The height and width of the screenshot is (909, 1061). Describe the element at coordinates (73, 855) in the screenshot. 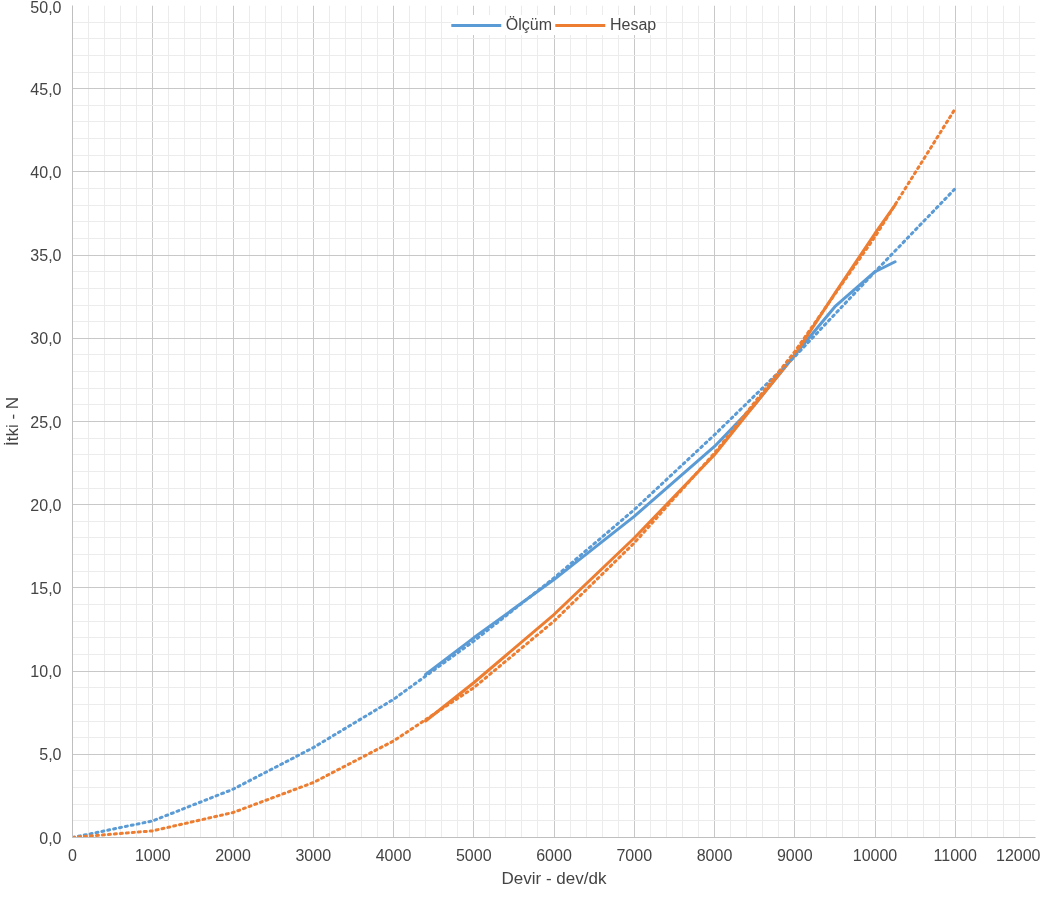

I see `x-tick-label: 0` at that location.